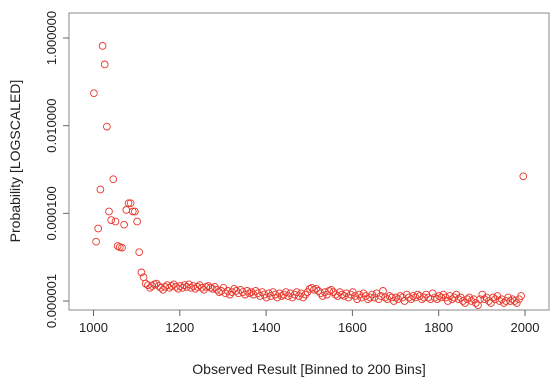 This screenshot has height=385, width=559. Describe the element at coordinates (179, 327) in the screenshot. I see `x-tick-label: 1200` at that location.